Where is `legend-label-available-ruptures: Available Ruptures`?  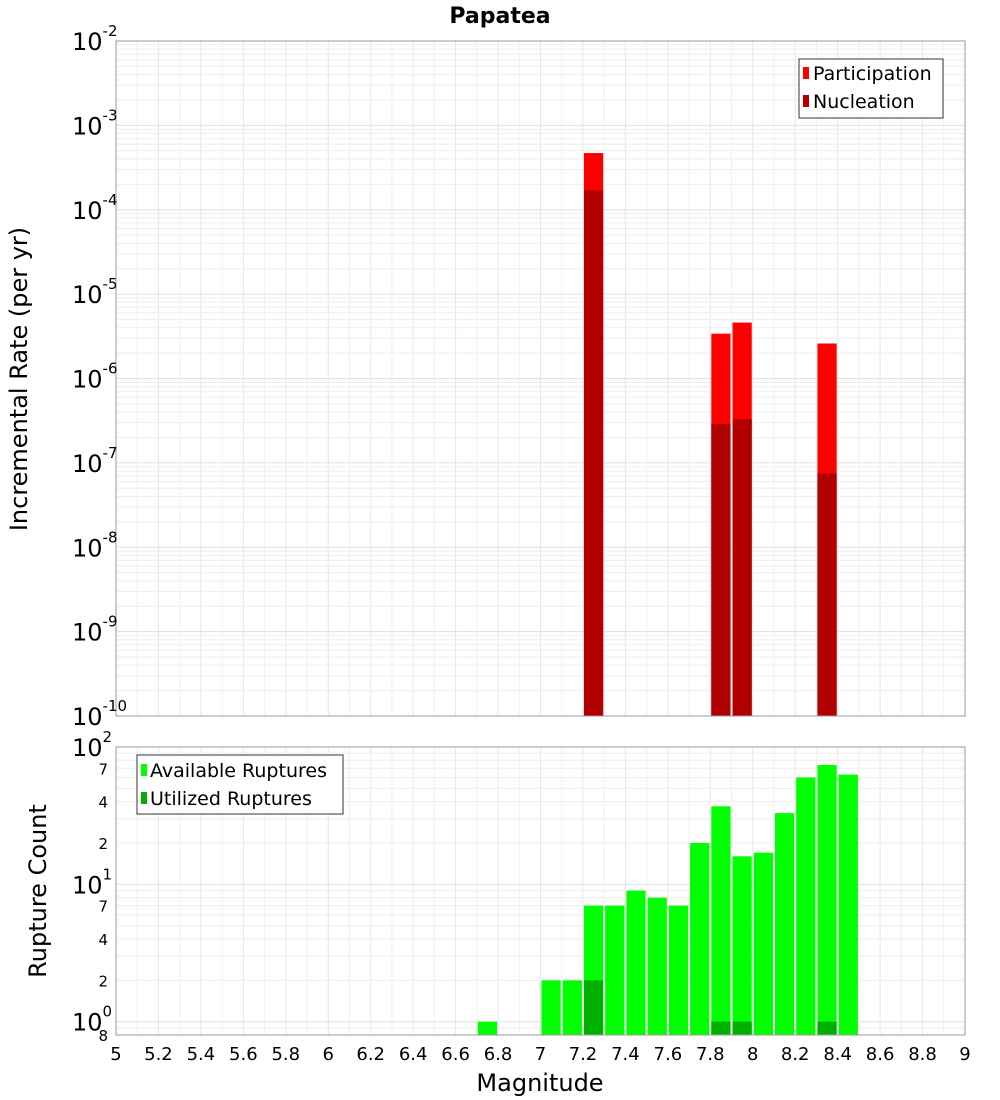 legend-label-available-ruptures: Available Ruptures is located at coordinates (238, 771).